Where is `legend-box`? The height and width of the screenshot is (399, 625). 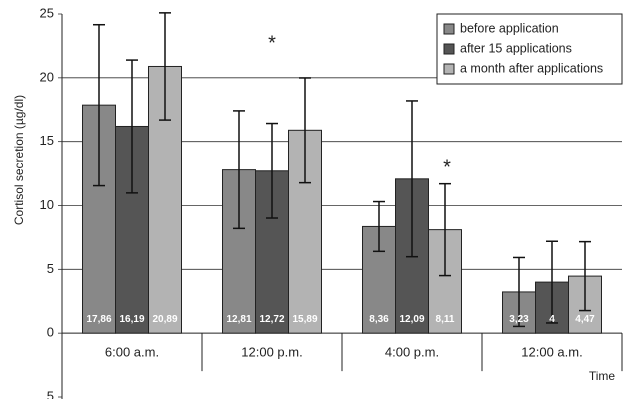
legend-box is located at coordinates (529, 49).